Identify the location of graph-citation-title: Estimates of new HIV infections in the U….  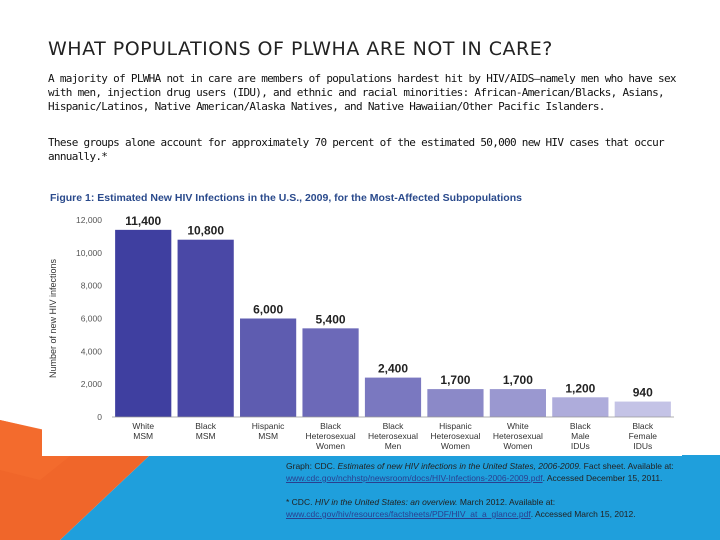
(459, 466).